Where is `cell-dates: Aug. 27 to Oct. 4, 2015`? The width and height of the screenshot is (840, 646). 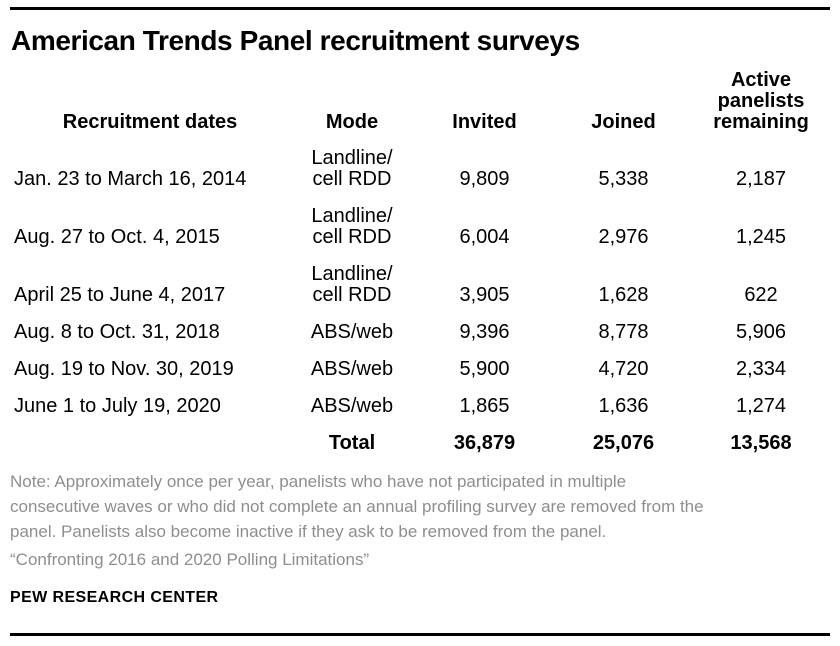
cell-dates: Aug. 27 to Oct. 4, 2015 is located at coordinates (117, 237).